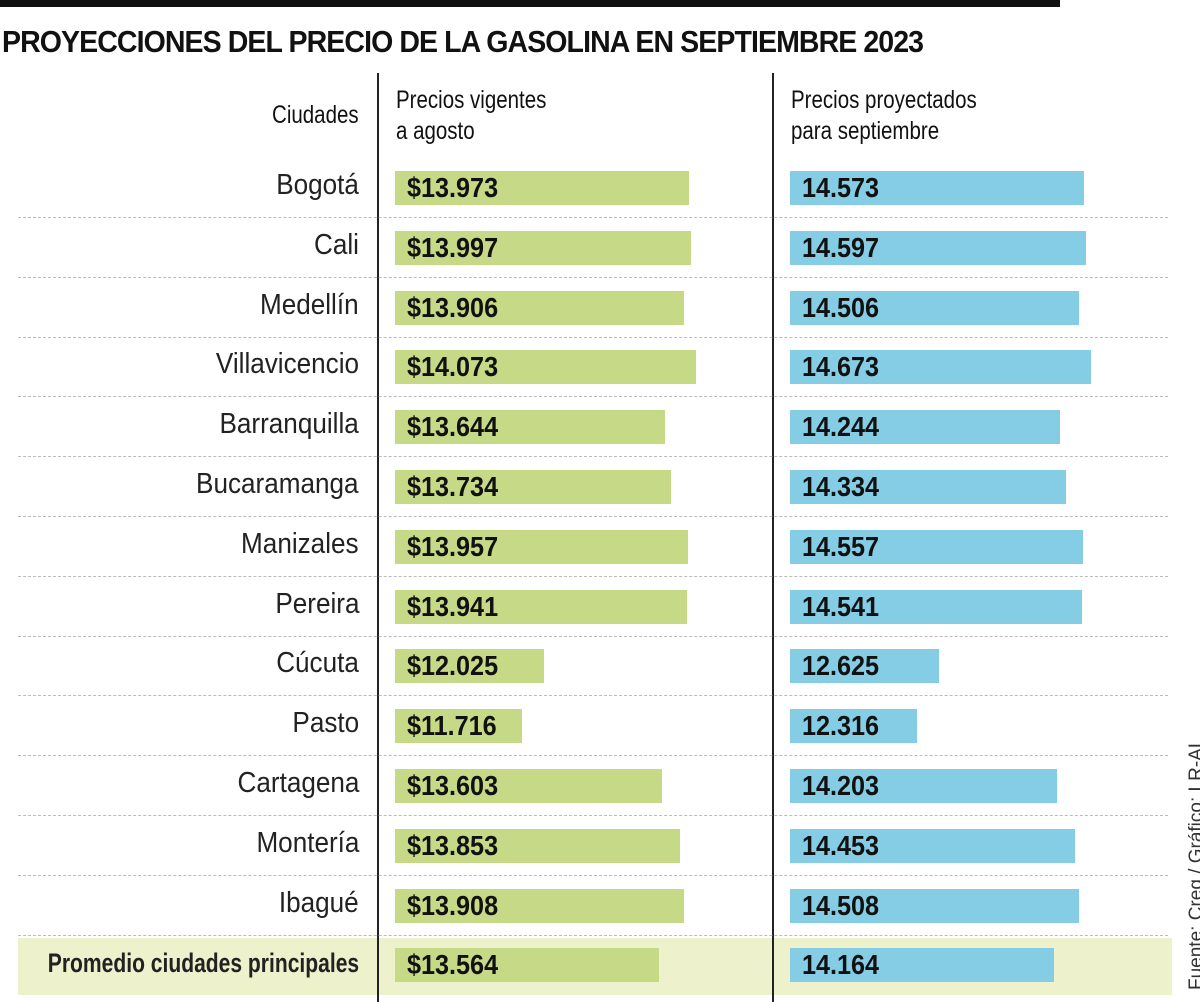 The width and height of the screenshot is (1200, 1002). Describe the element at coordinates (841, 965) in the screenshot. I see `value-label: 14.164` at that location.